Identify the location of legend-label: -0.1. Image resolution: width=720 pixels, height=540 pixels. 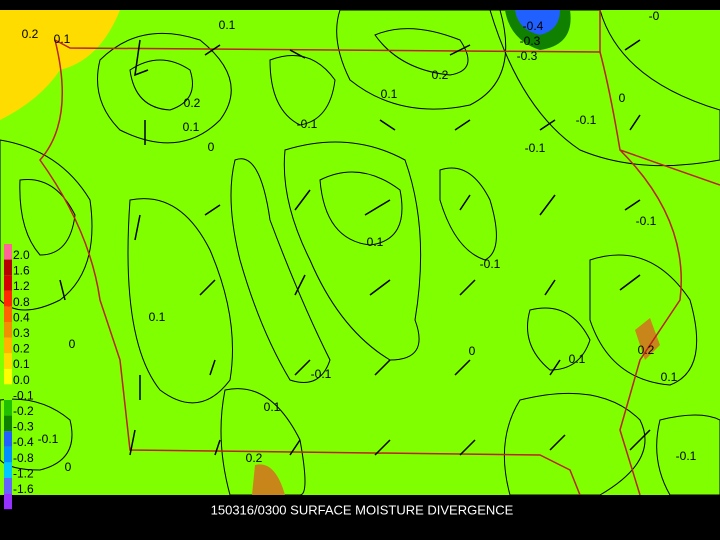
(23, 395).